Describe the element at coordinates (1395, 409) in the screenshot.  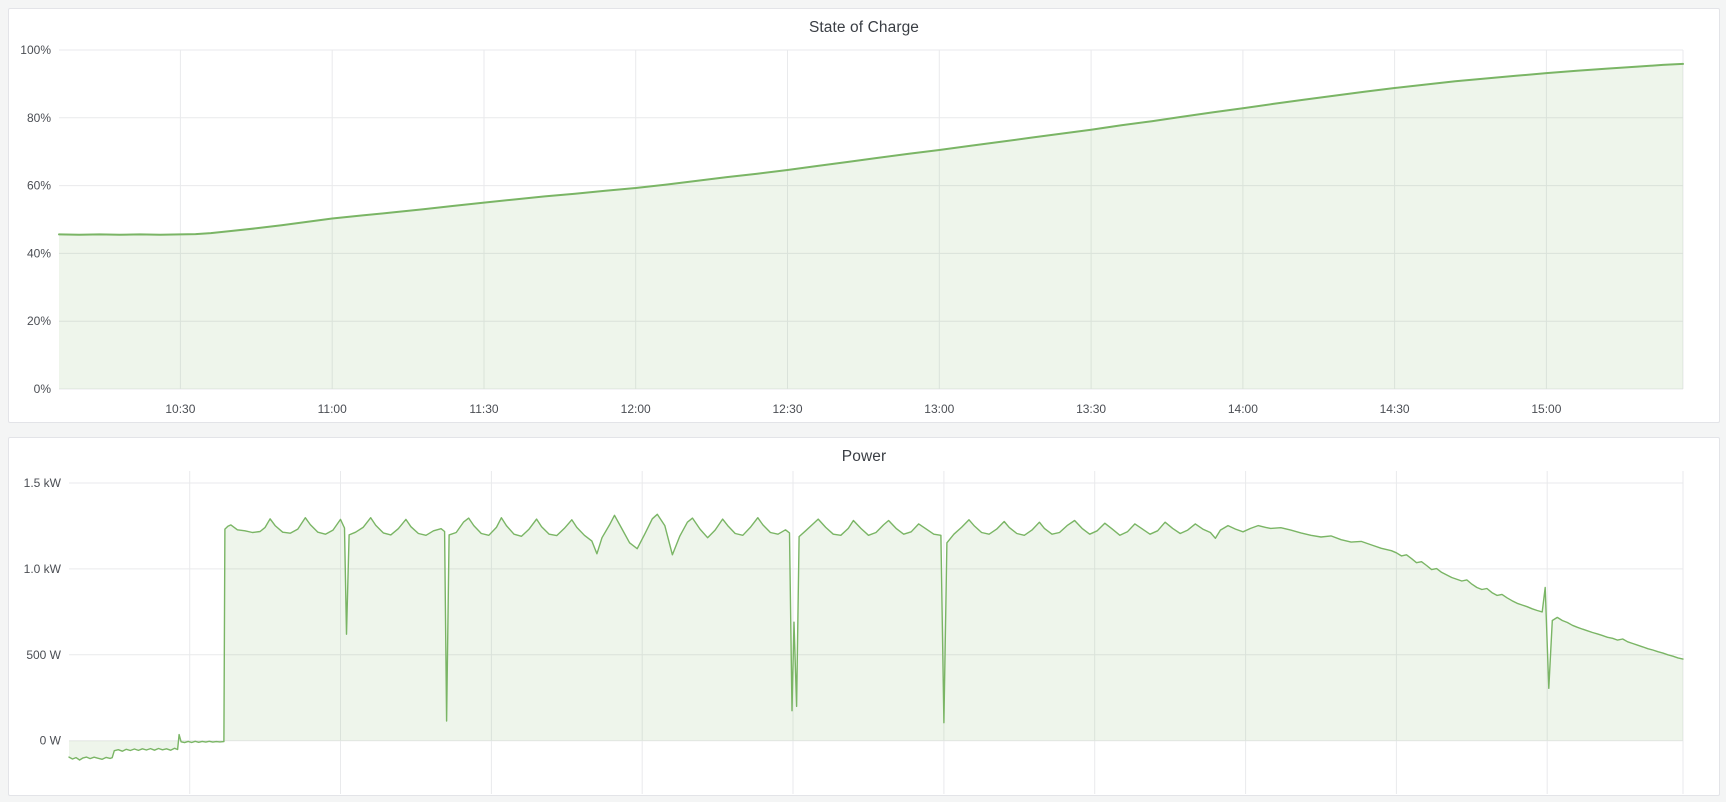
I see `x-axis-tick-label: 14:30` at that location.